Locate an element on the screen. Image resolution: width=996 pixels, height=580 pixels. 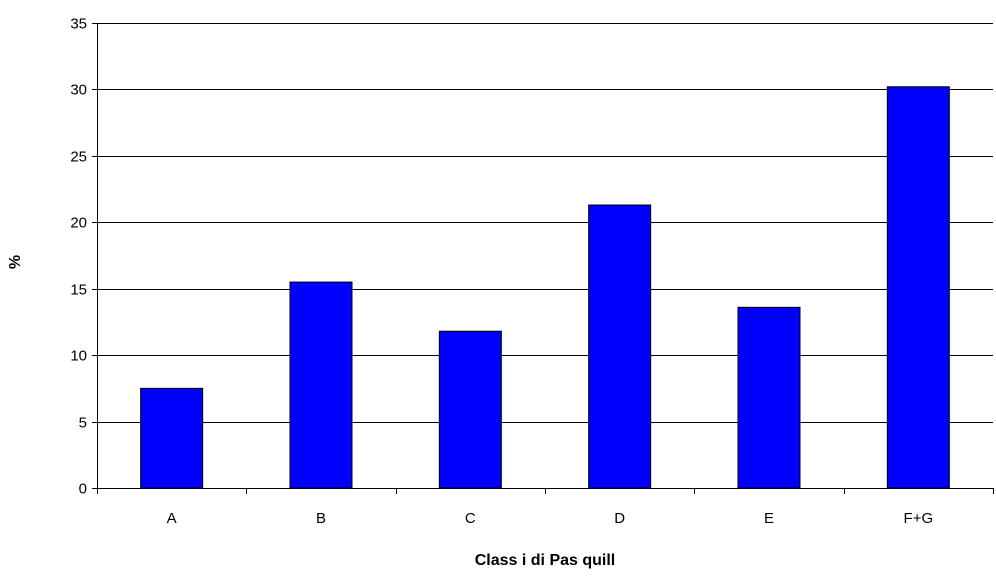
y-tick-label: 20 is located at coordinates (78, 223).